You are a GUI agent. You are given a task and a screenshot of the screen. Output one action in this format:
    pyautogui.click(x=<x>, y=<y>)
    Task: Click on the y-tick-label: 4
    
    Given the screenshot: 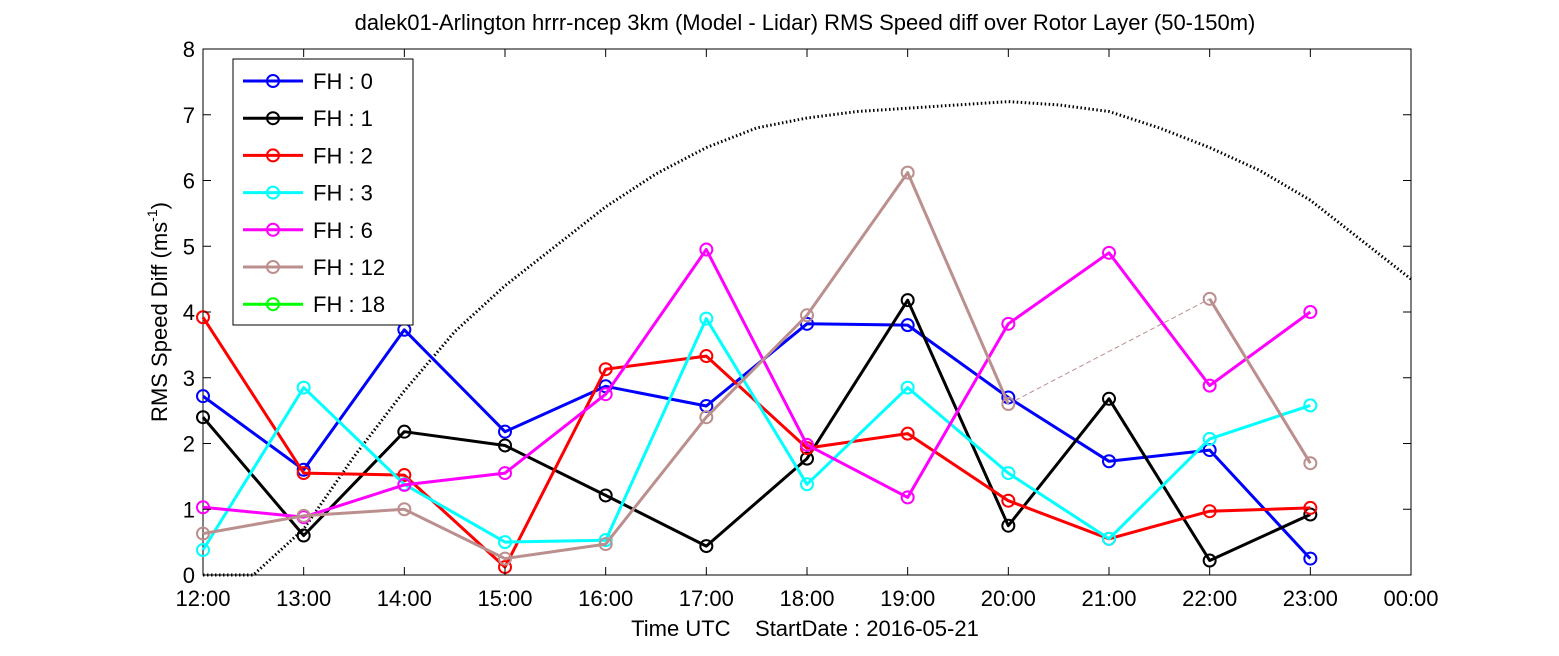 What is the action you would take?
    pyautogui.click(x=189, y=312)
    